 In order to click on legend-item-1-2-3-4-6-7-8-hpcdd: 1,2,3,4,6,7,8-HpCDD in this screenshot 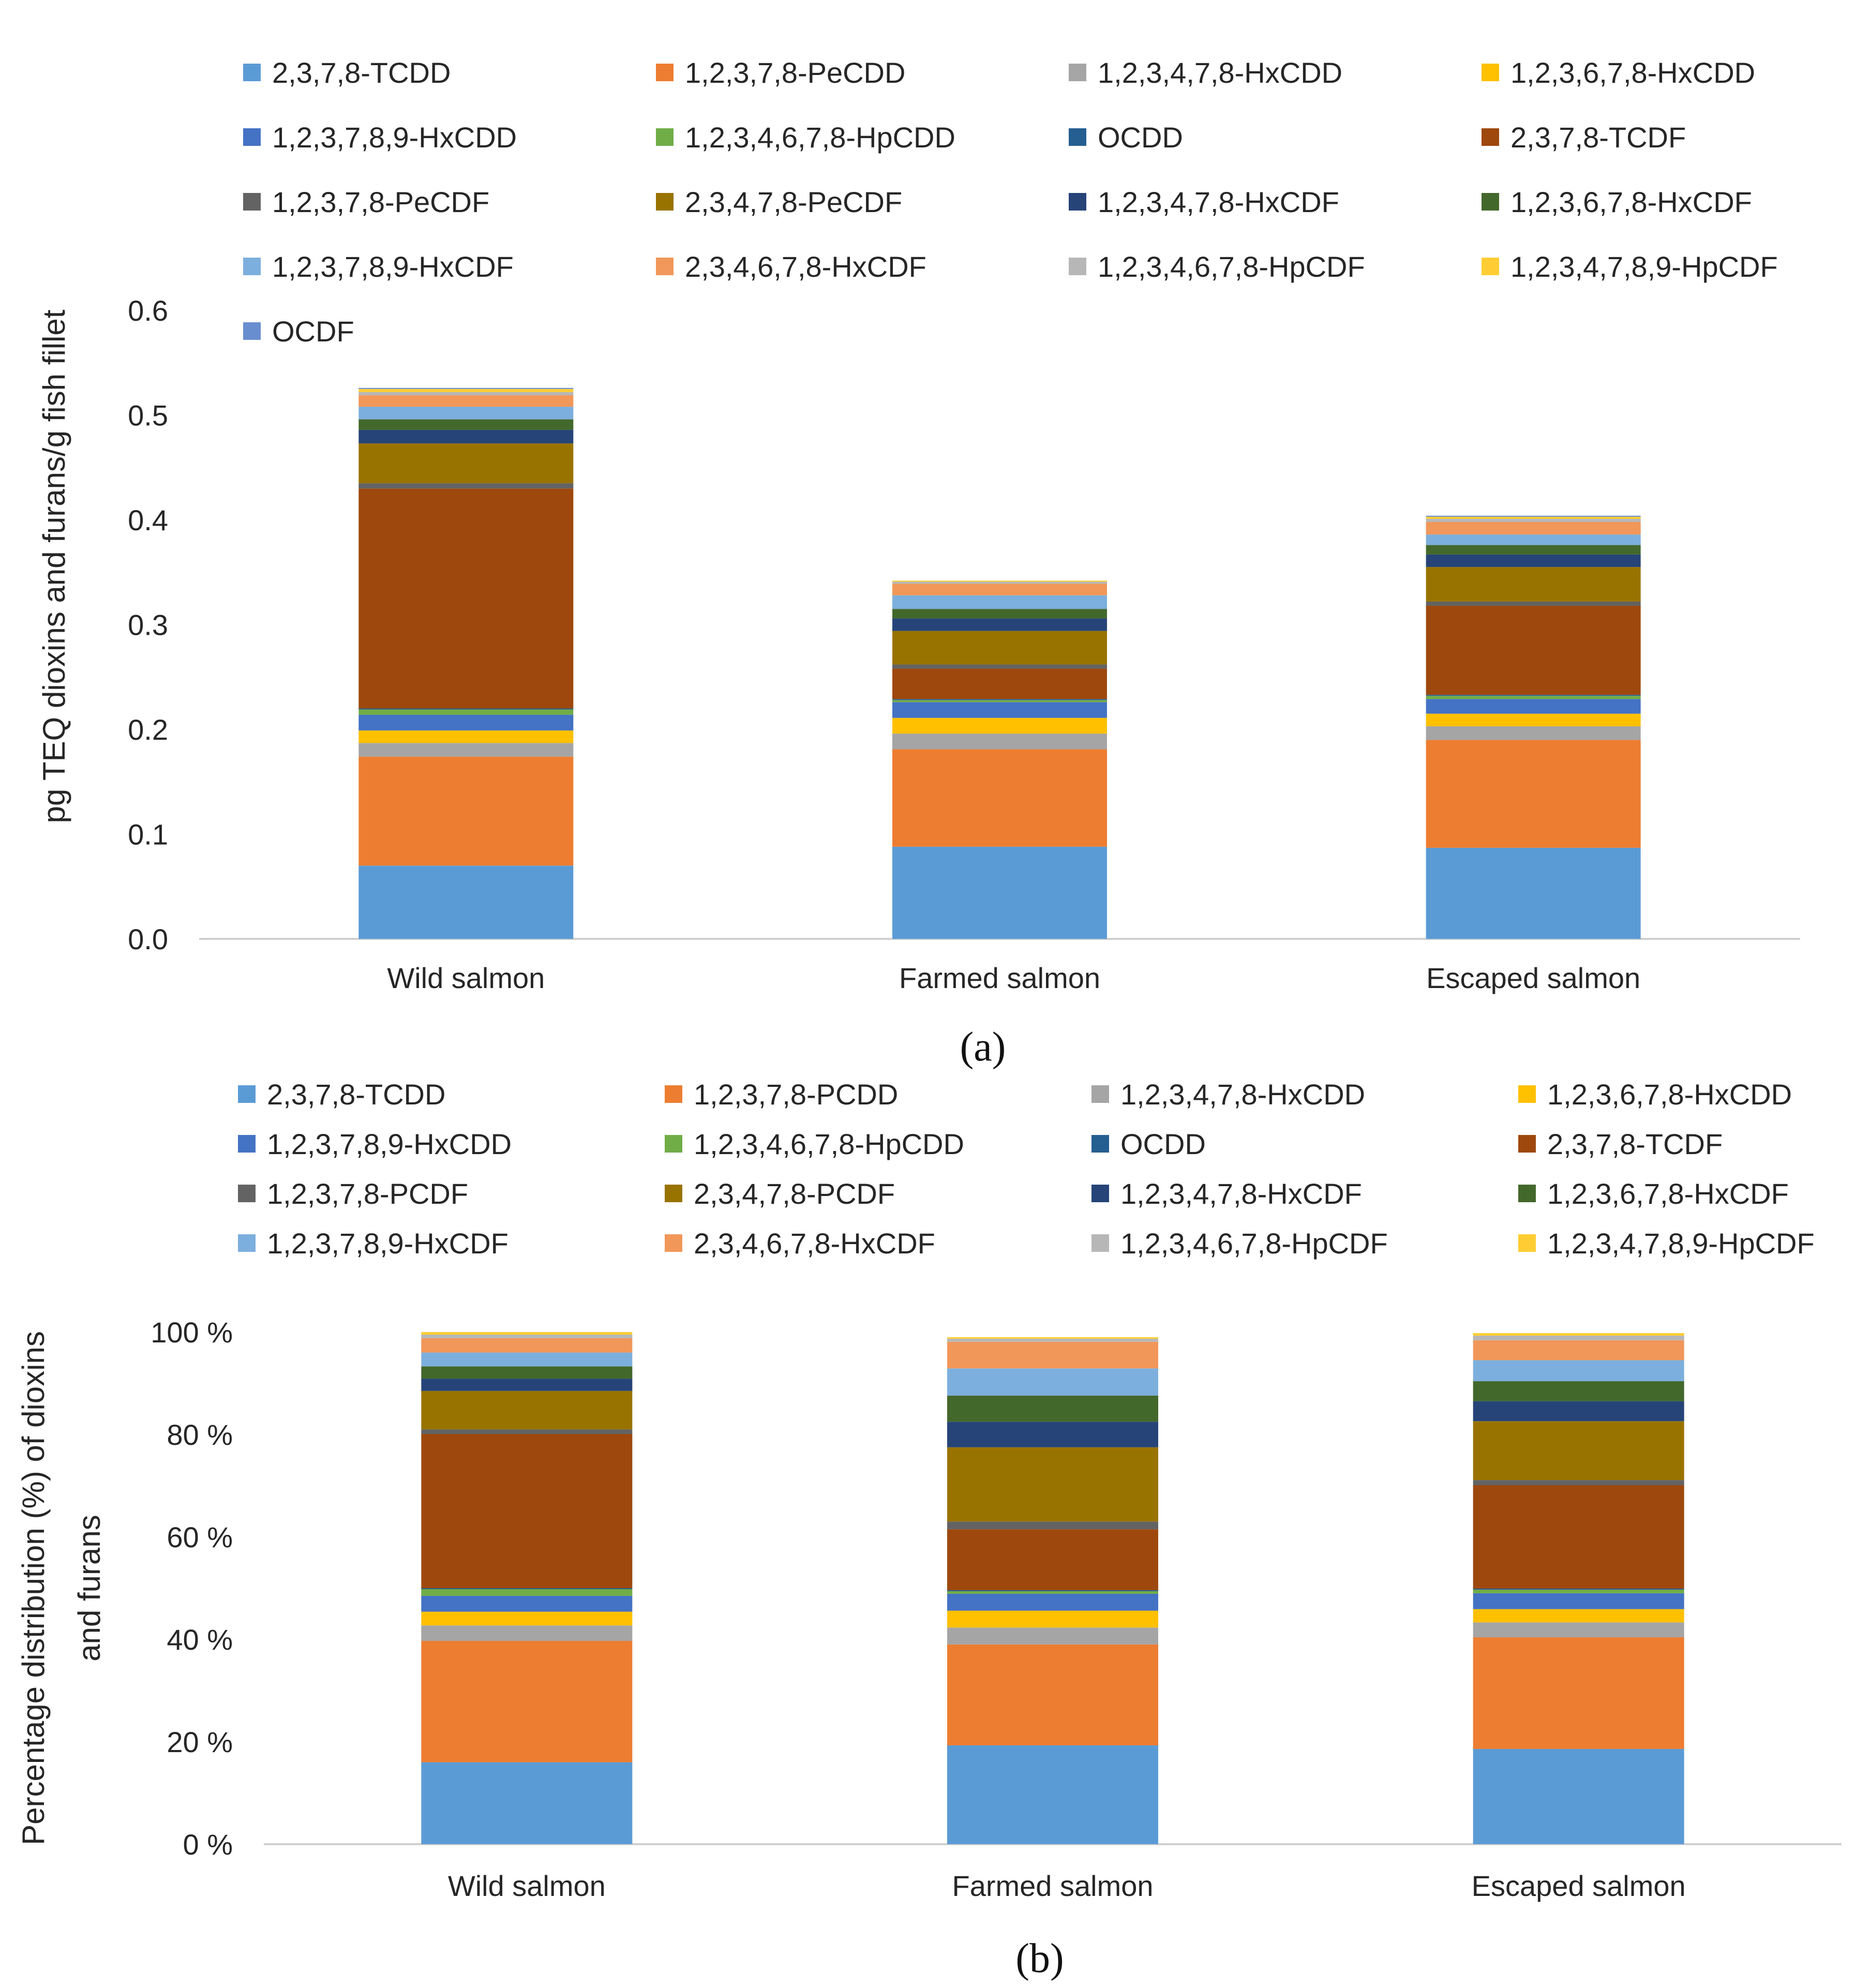, I will do `click(805, 137)`.